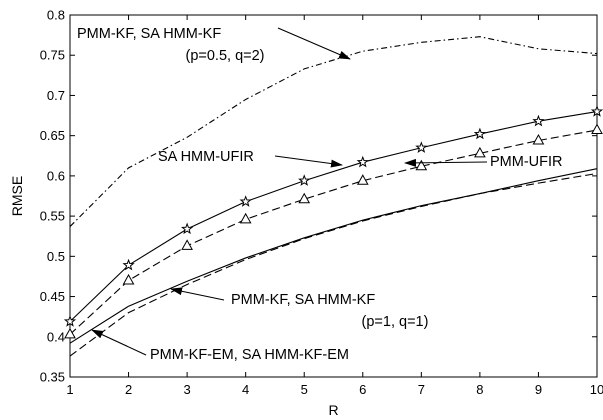 The width and height of the screenshot is (603, 420). I want to click on annotation-text: PMM-UFIR, so click(526, 162).